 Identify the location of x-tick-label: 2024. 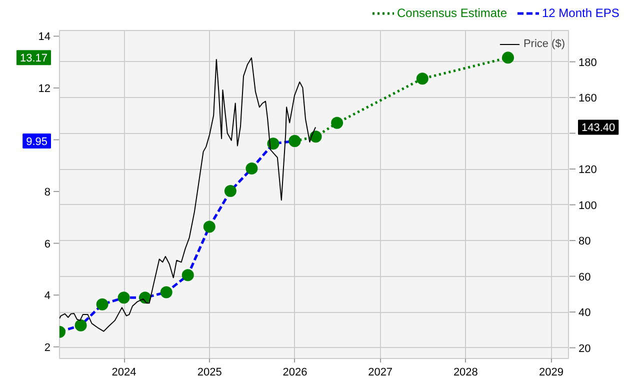
(124, 372).